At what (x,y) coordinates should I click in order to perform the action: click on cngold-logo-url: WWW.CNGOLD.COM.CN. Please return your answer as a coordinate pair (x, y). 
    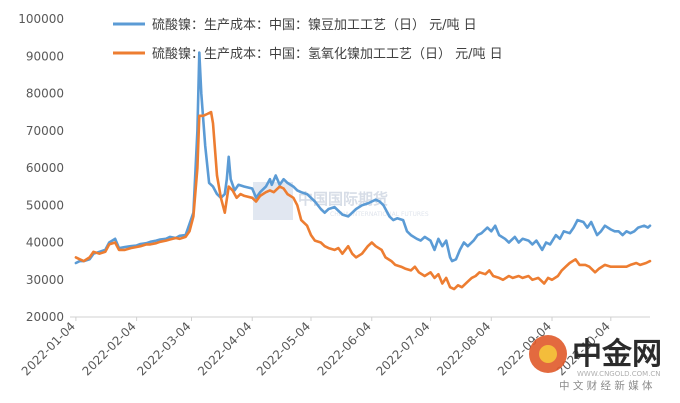
    Looking at the image, I should click on (619, 374).